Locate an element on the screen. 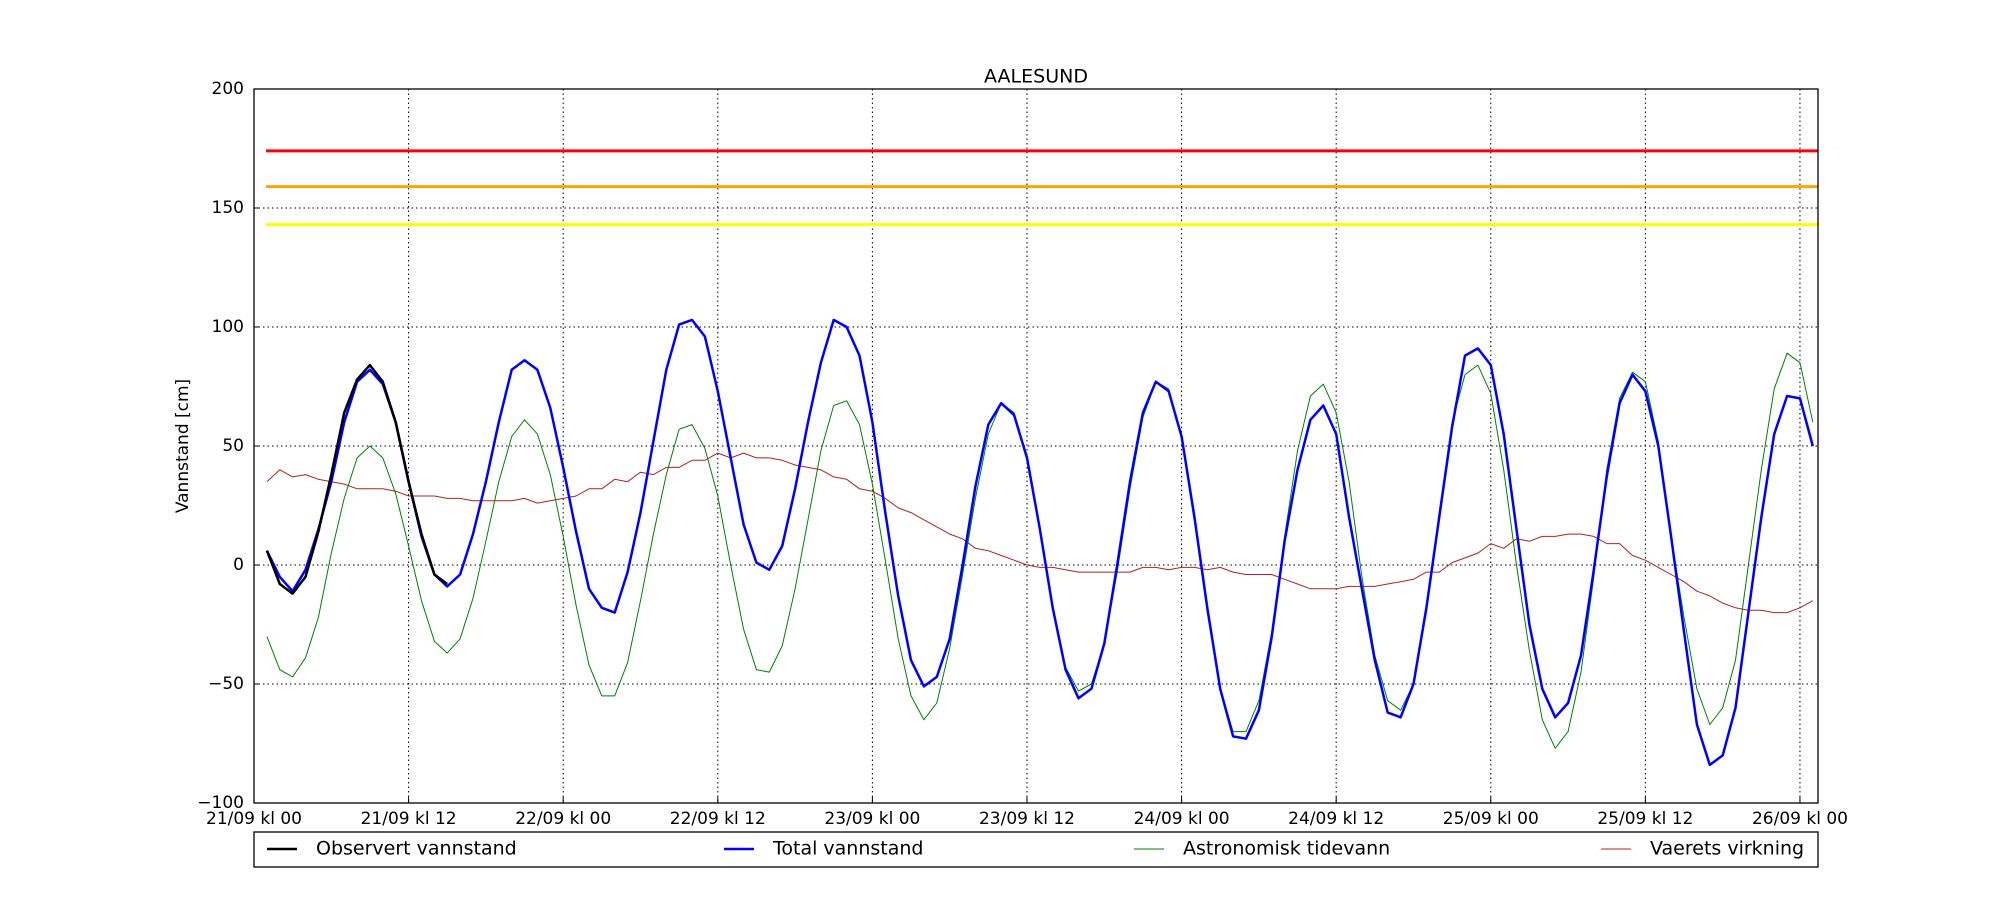 The image size is (2000, 900). y-tick-label: 150 is located at coordinates (228, 208).